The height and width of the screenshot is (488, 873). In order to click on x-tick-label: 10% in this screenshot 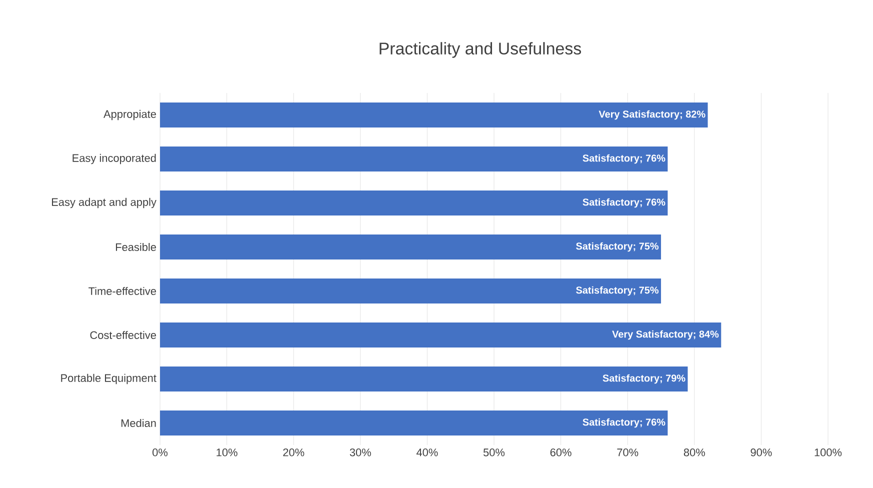, I will do `click(227, 452)`.